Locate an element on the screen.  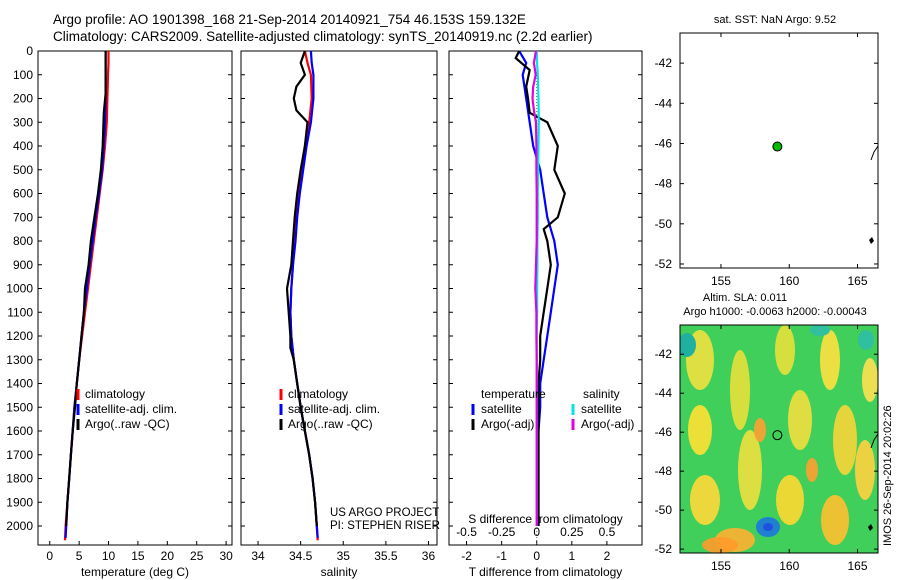
temperature-series-argo-raw-qc- is located at coordinates (86, 289).